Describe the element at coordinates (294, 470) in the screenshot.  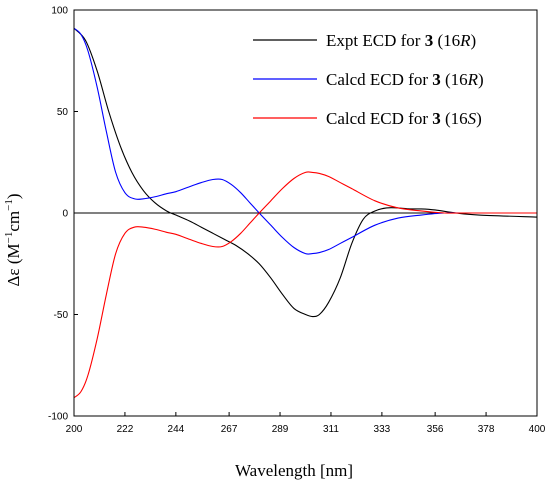
I see `x-axis-title: Wavelength [nm]` at that location.